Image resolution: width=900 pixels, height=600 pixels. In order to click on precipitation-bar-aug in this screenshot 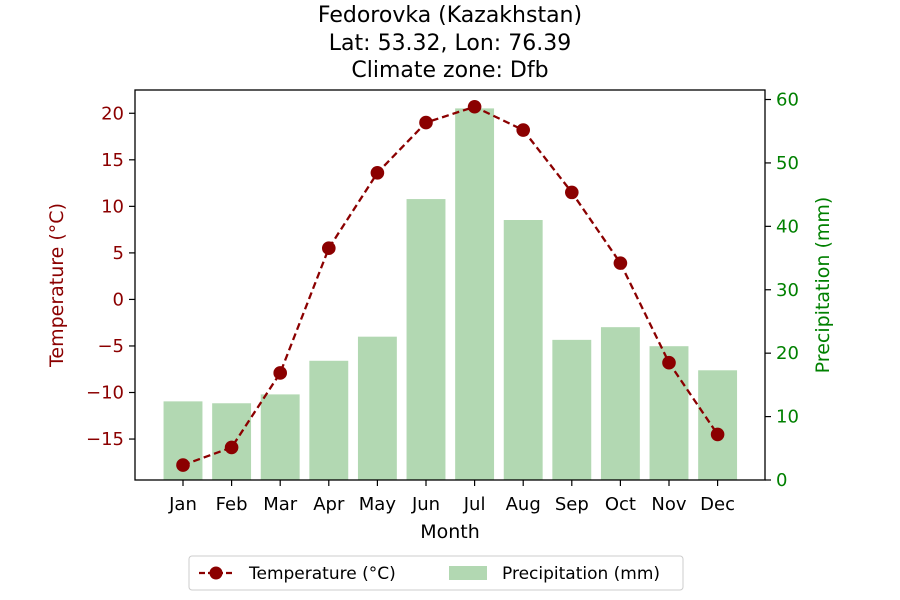, I will do `click(523, 350)`.